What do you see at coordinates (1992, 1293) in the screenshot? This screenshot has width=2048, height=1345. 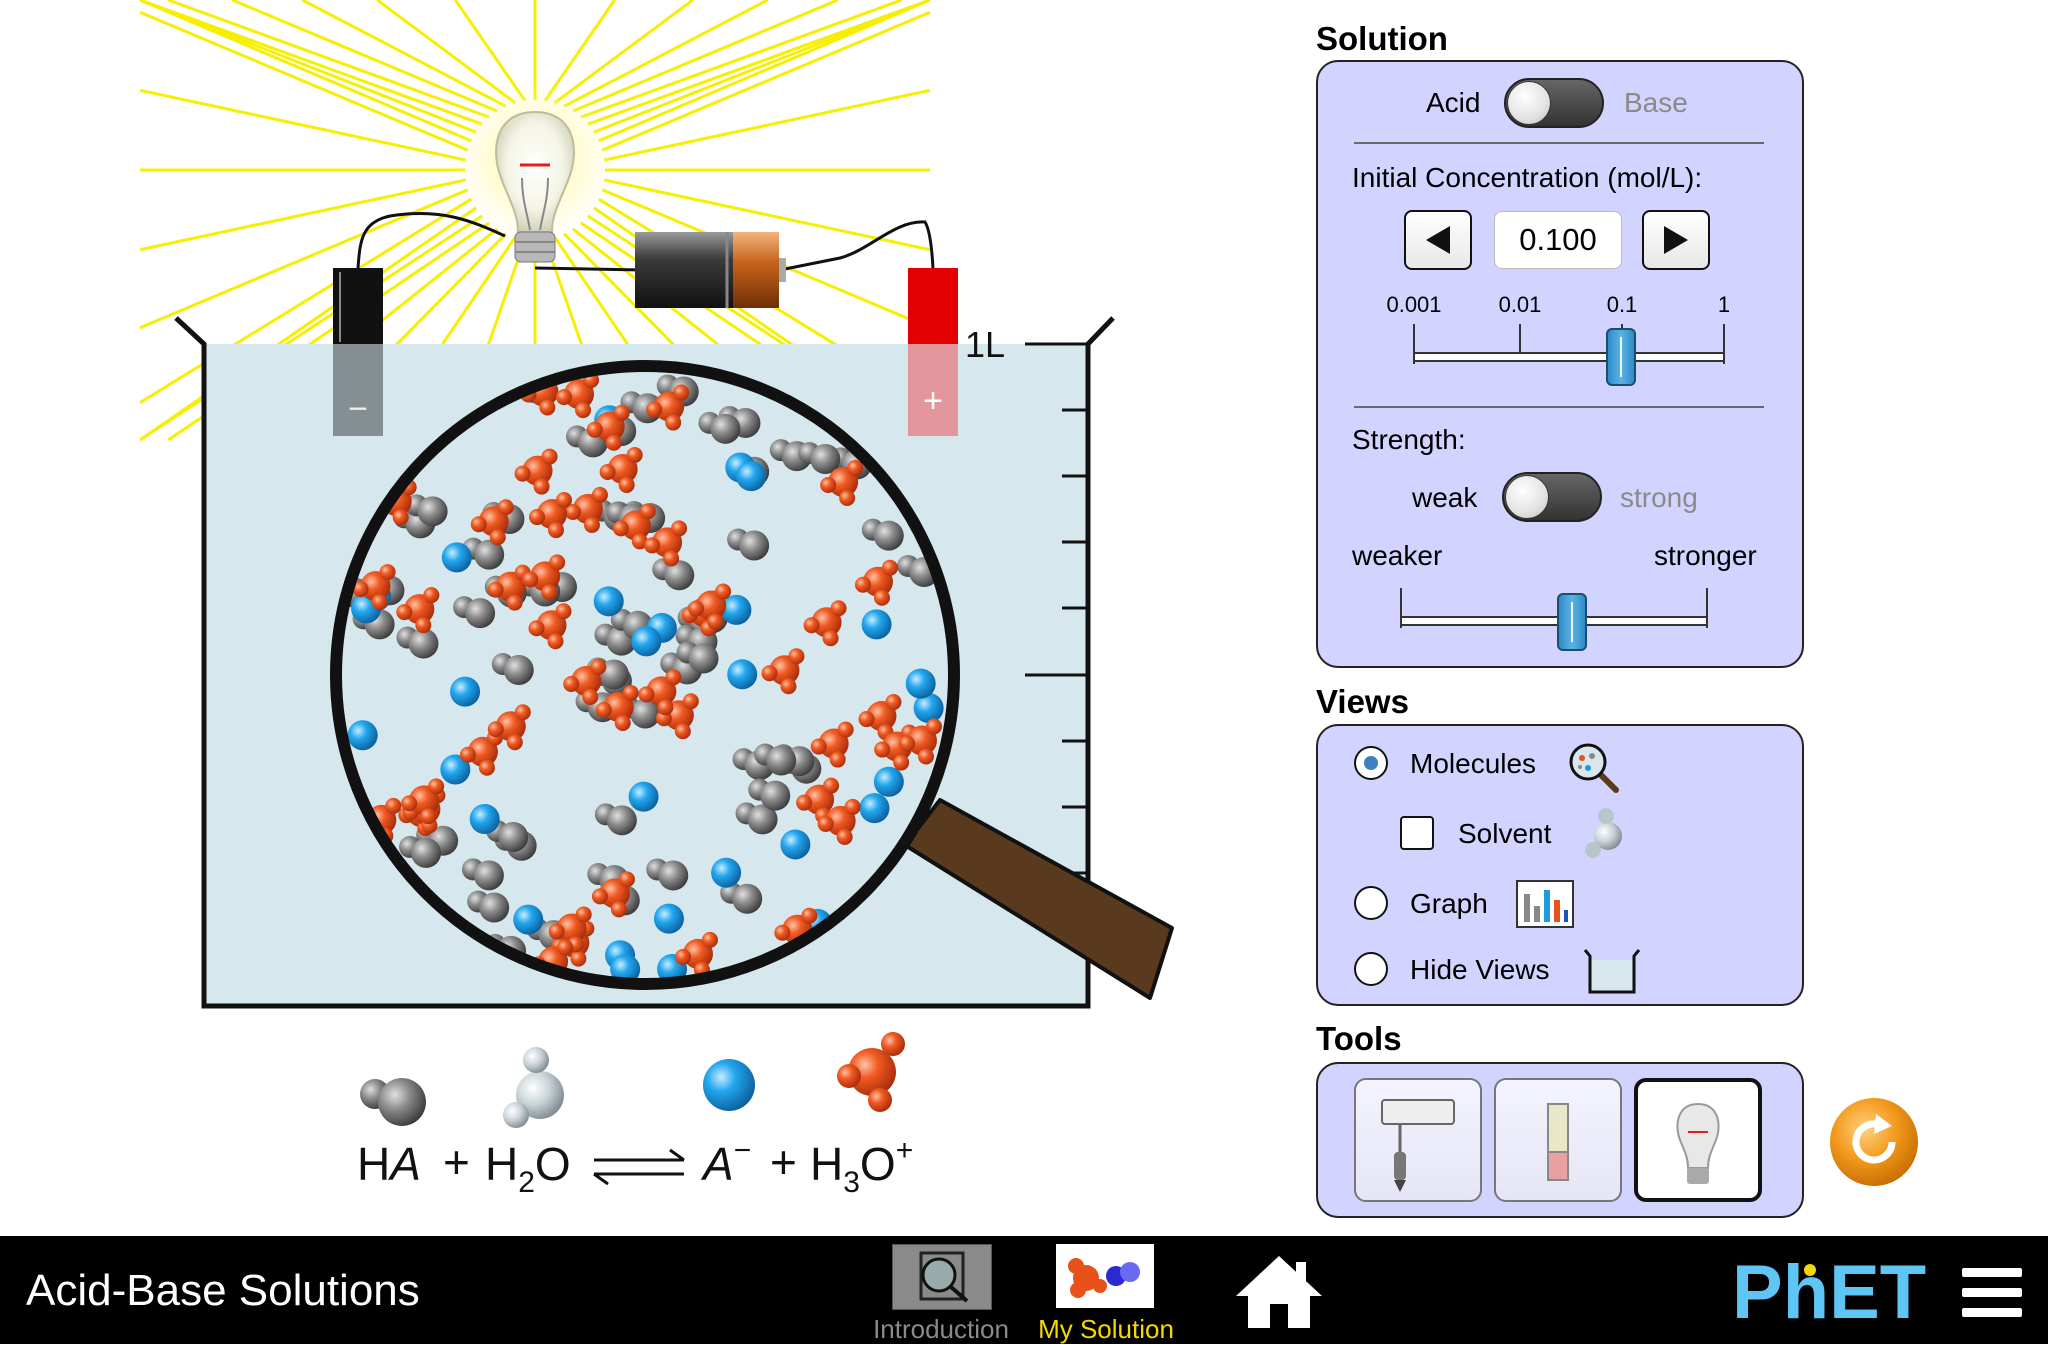 I see `menu-icon` at bounding box center [1992, 1293].